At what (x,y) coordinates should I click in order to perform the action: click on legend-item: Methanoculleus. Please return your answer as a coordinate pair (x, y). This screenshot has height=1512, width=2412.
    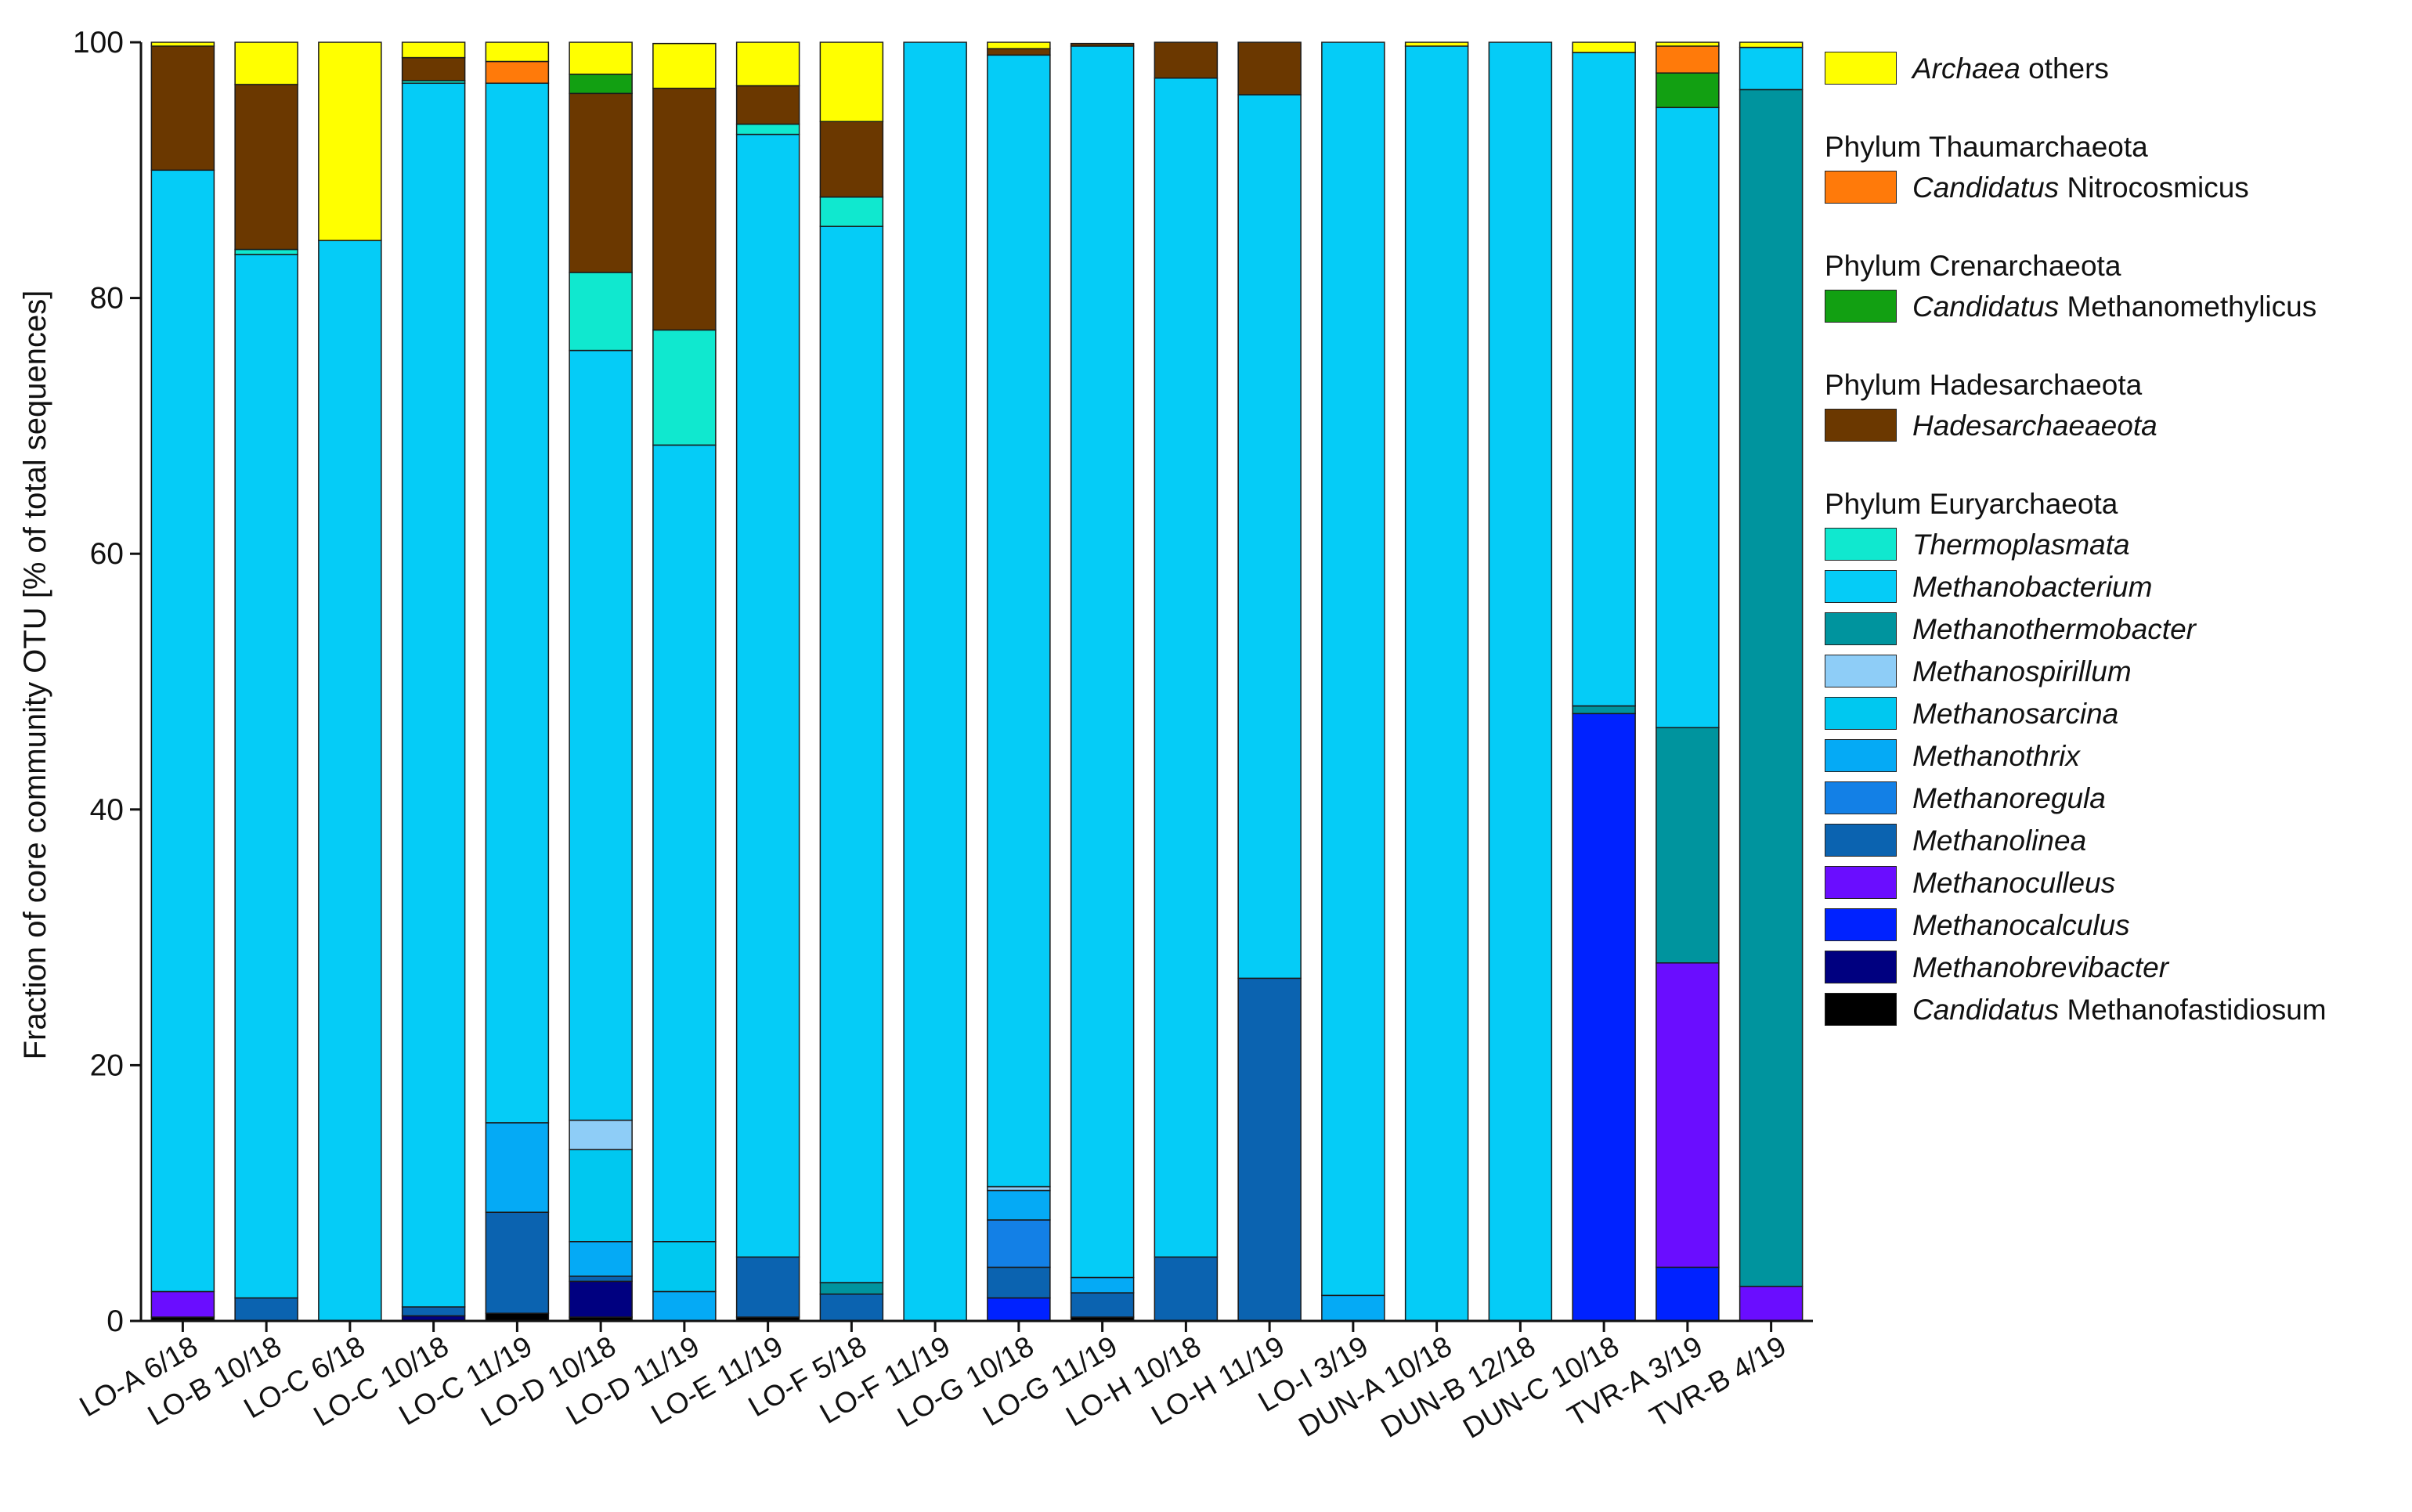
    Looking at the image, I should click on (2114, 884).